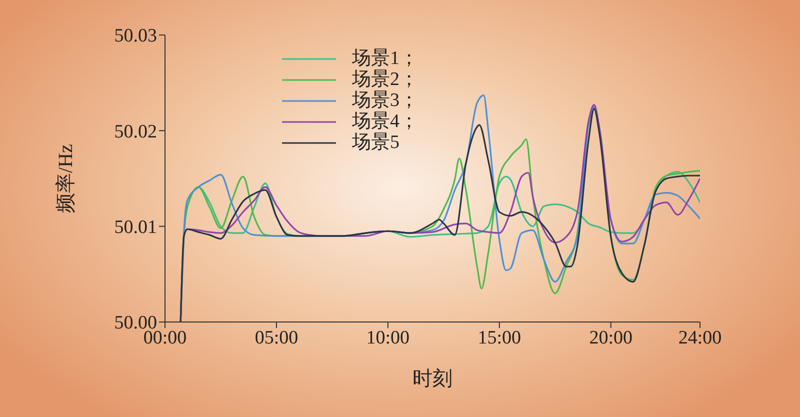 This screenshot has width=800, height=417. I want to click on x-tick-label: 24:00, so click(700, 337).